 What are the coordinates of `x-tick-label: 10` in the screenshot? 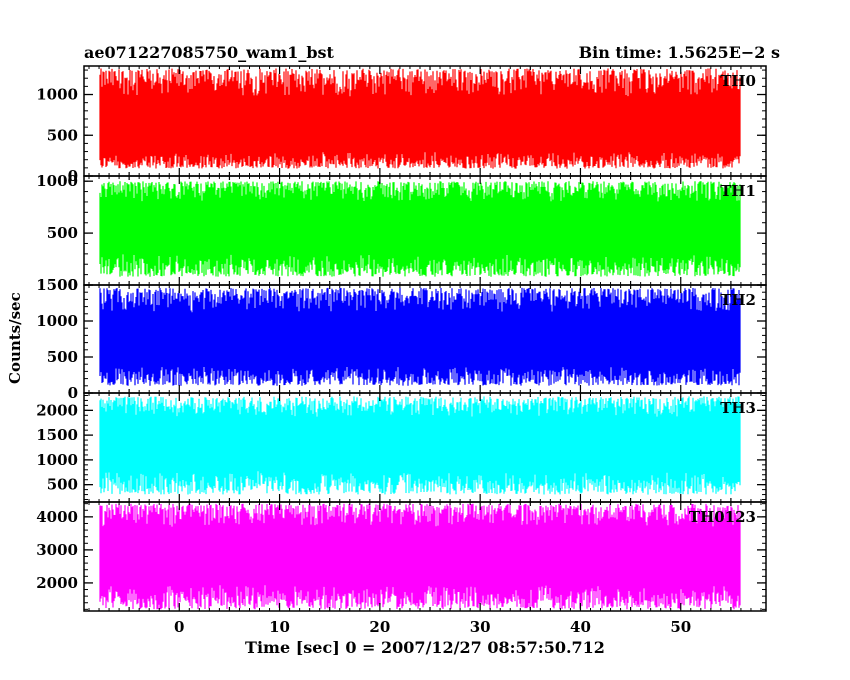 It's located at (279, 627).